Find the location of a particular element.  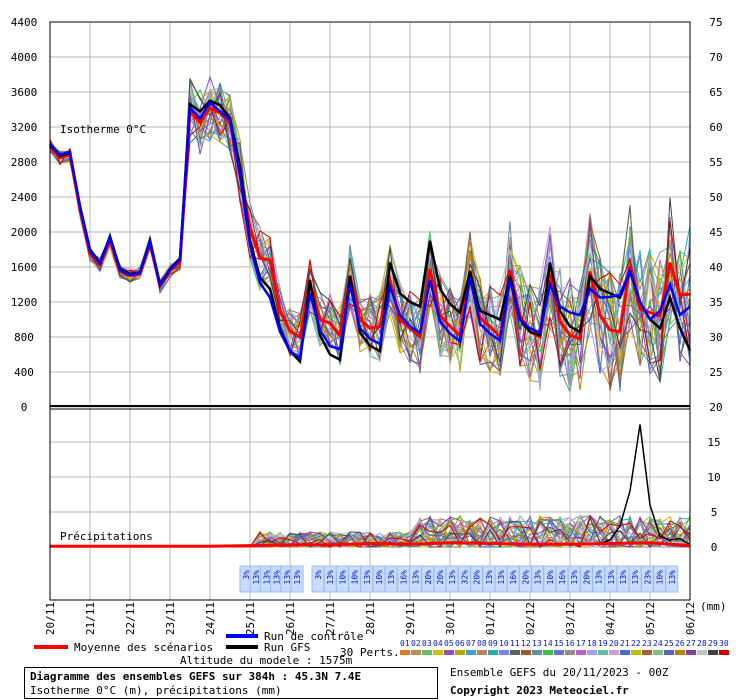

yright-tick-label: 75 is located at coordinates (715, 22).